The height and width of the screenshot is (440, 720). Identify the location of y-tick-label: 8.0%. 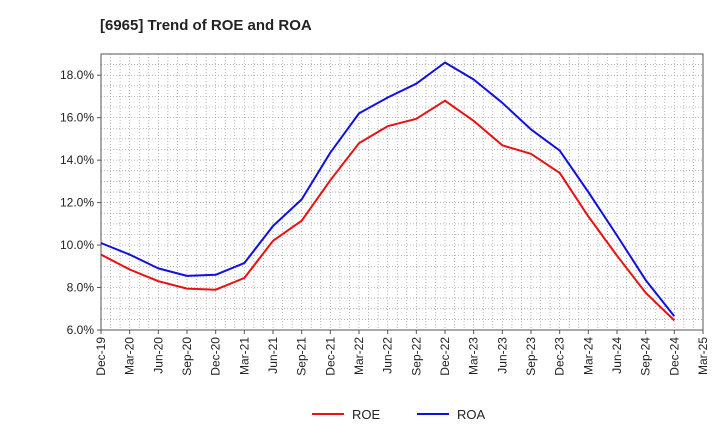
(81, 288).